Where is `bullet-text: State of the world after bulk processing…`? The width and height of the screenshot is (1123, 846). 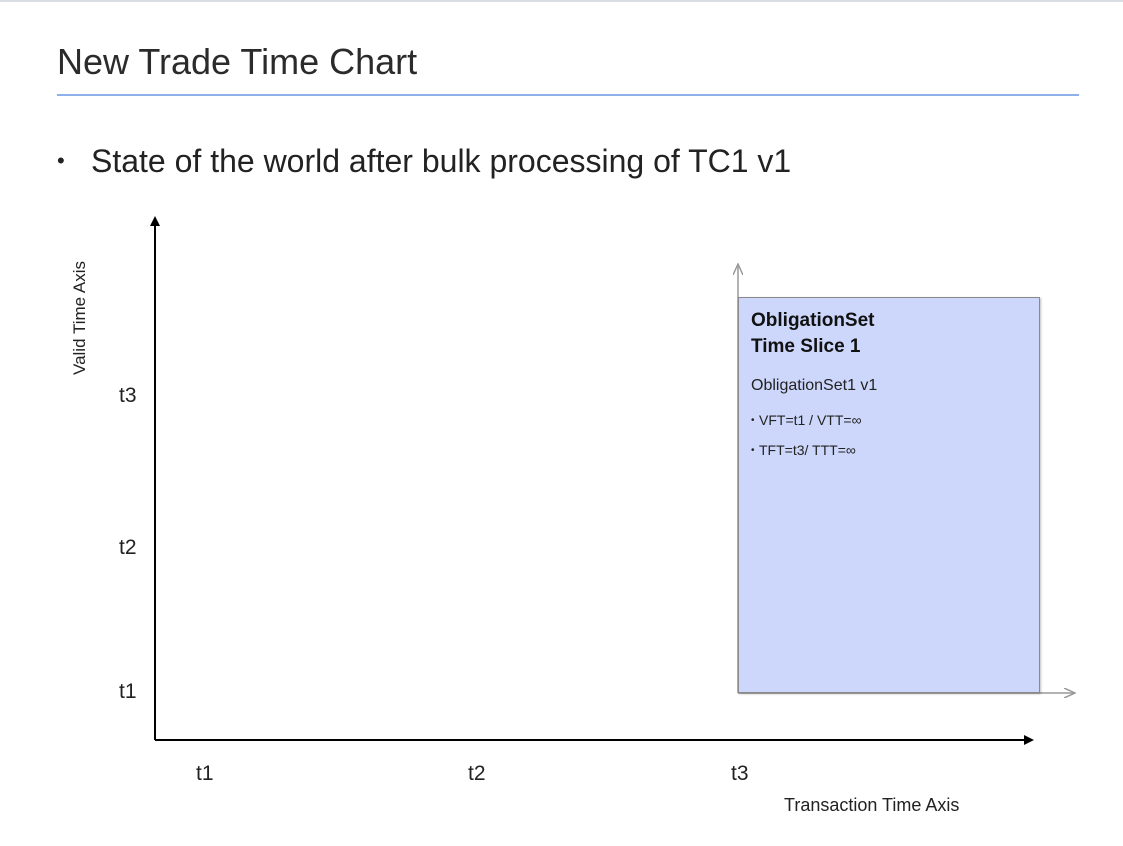 bullet-text: State of the world after bulk processing… is located at coordinates (441, 161).